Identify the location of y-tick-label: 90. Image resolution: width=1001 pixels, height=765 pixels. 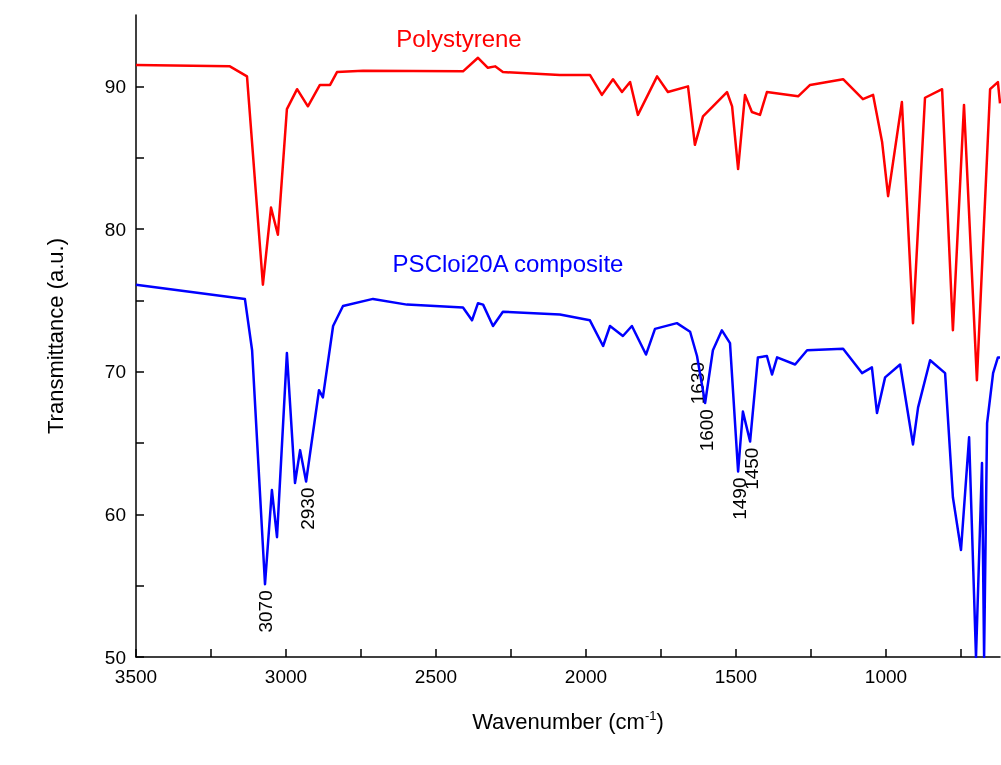
(115, 86).